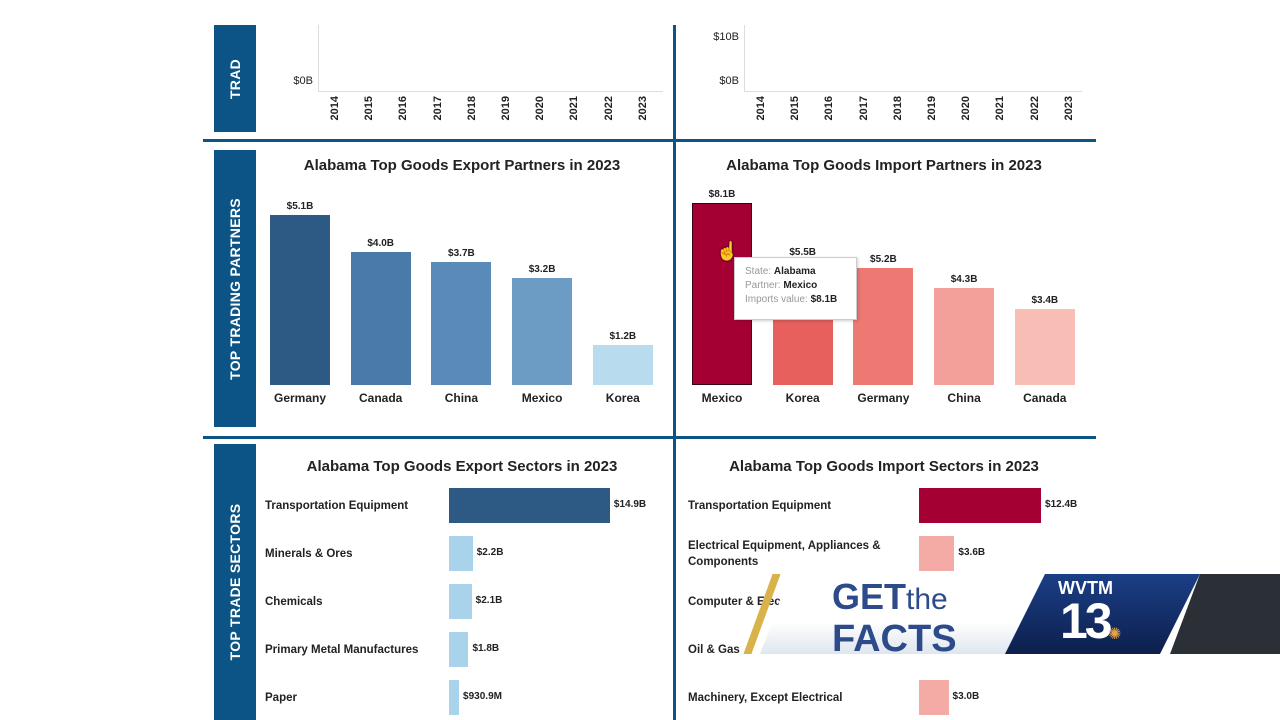 The width and height of the screenshot is (1280, 720). Describe the element at coordinates (461, 253) in the screenshot. I see `data-label: $3.7B` at that location.